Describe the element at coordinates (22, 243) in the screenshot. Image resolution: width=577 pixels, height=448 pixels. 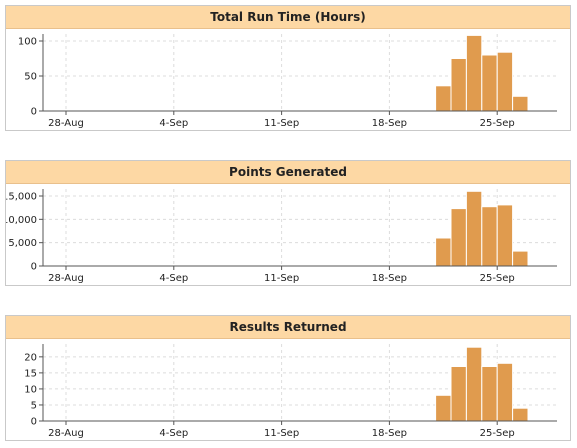
I see `y-tick-label: 5,000` at that location.